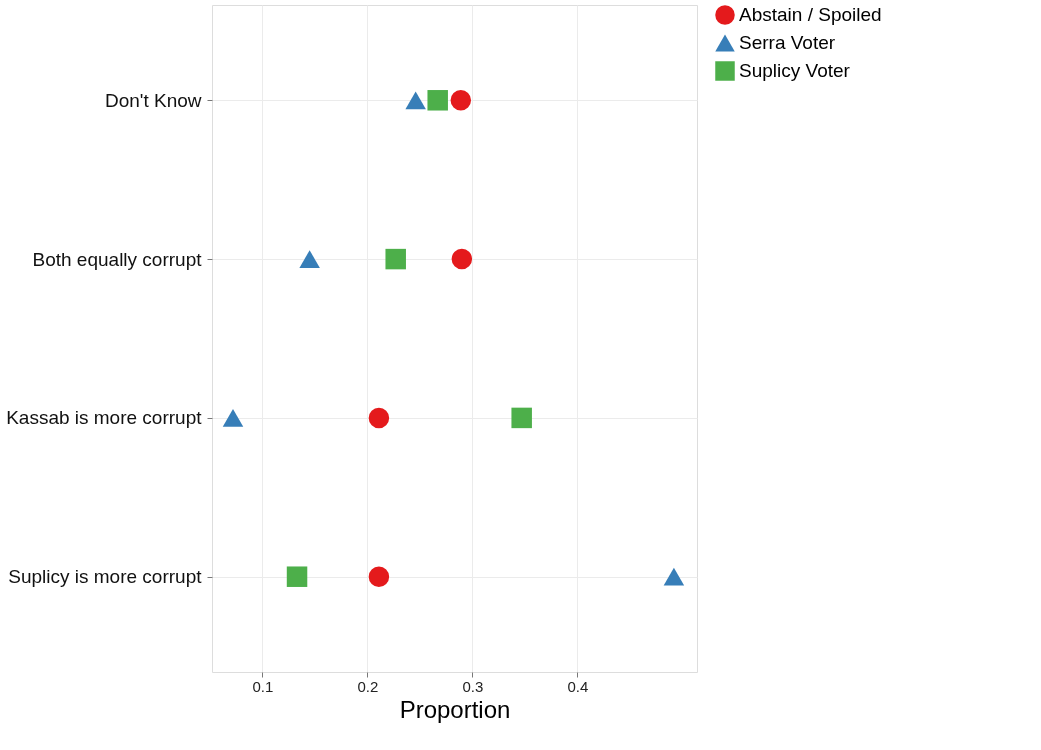 This screenshot has width=1041, height=750. I want to click on x-tick-label: 0.1, so click(263, 686).